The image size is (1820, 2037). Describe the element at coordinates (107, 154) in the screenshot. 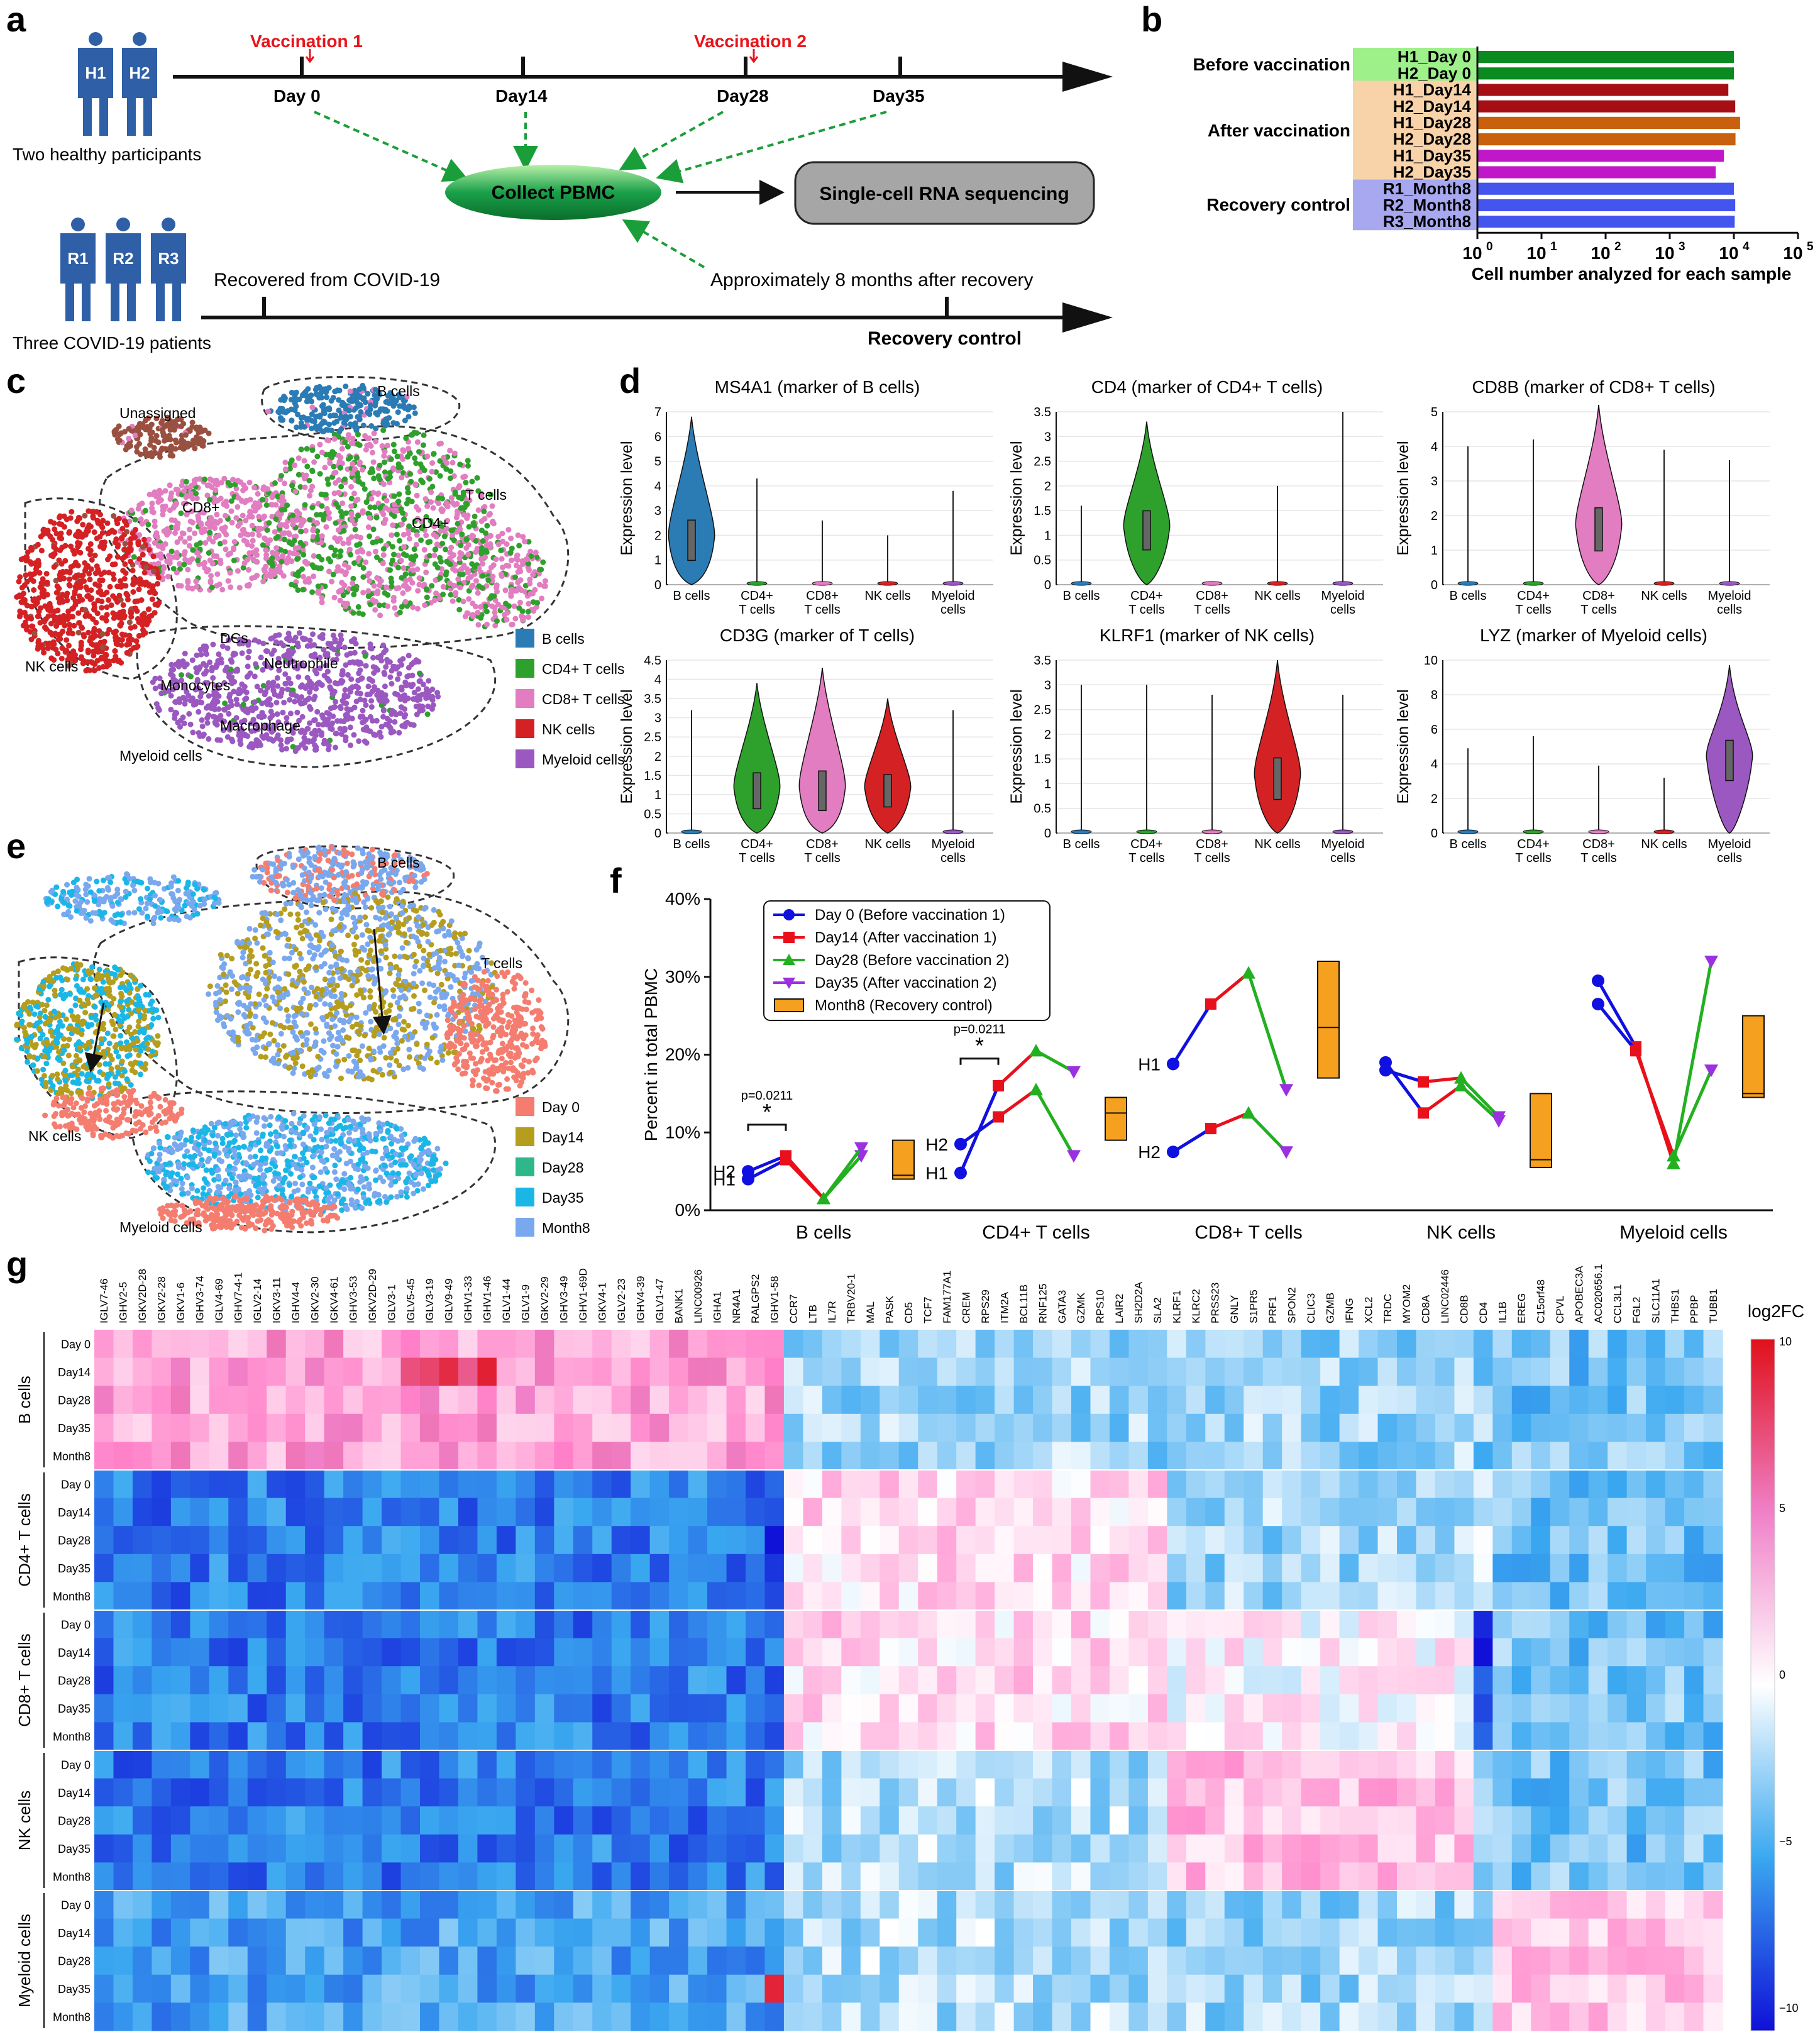

I see `healthy-participants-label: Two healthy participants` at that location.